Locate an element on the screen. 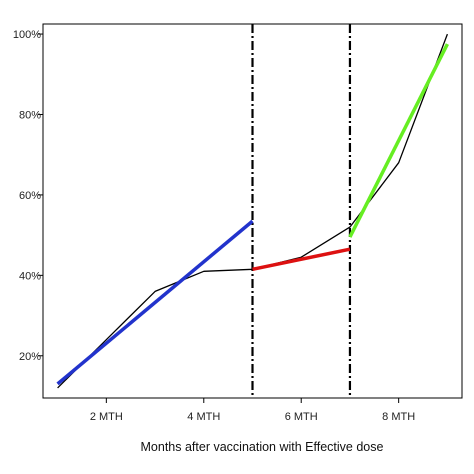 This screenshot has width=474, height=474. x-tick-label-4: 8 MTH is located at coordinates (398, 417).